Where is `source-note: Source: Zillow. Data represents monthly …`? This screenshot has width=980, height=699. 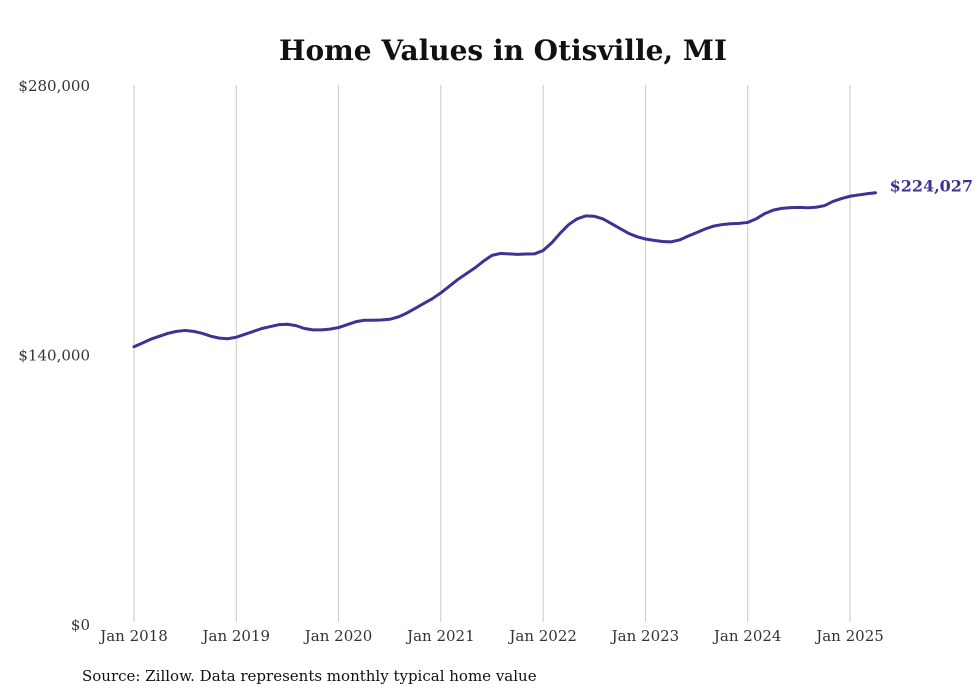
source-note: Source: Zillow. Data represents monthly … is located at coordinates (309, 676).